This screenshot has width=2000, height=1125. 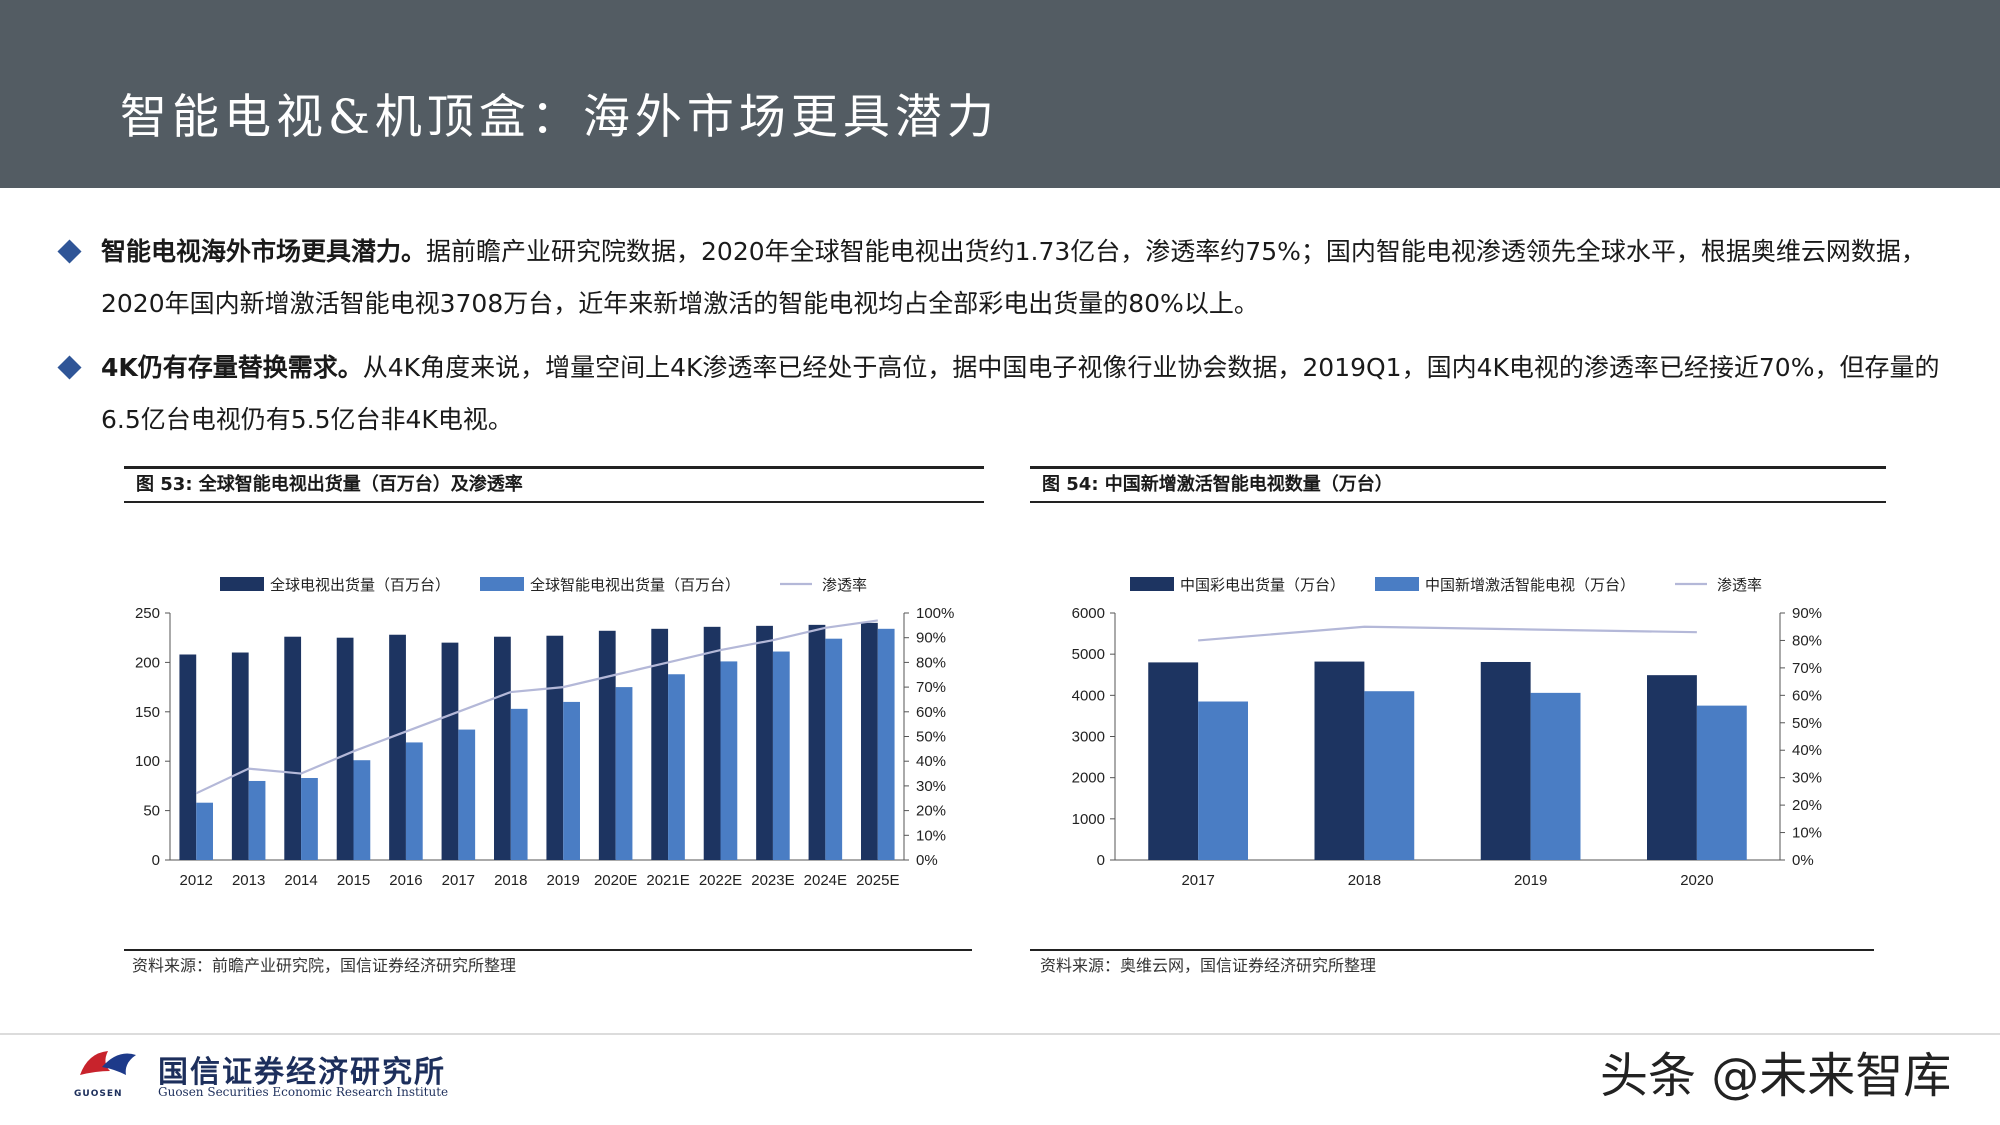 I want to click on y2-tick-label: 80%, so click(x=1807, y=640).